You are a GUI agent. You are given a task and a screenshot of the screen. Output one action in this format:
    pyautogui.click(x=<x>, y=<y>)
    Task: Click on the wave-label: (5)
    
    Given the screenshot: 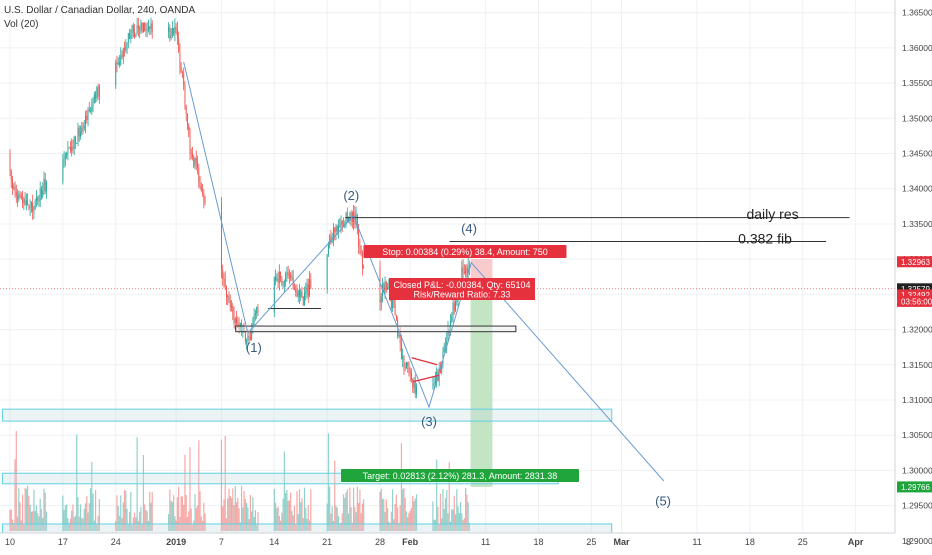 What is the action you would take?
    pyautogui.click(x=663, y=501)
    